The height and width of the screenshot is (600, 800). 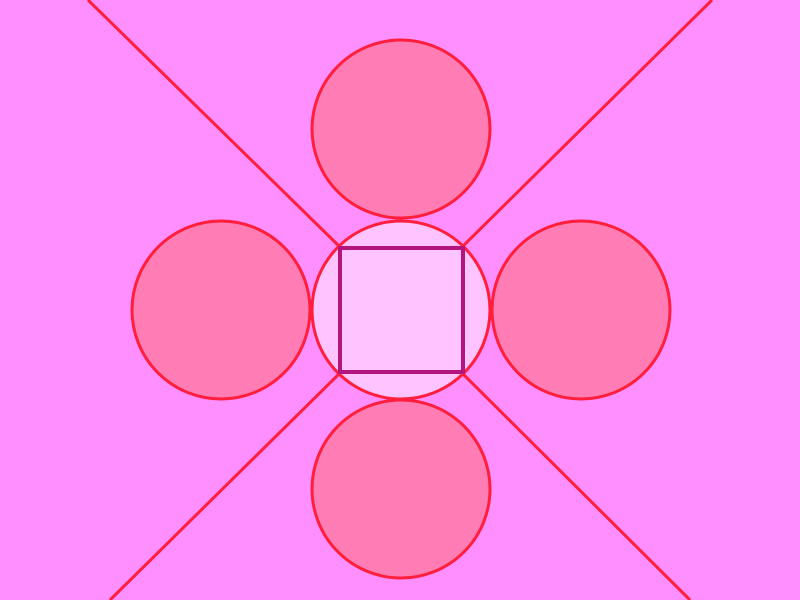 What do you see at coordinates (401, 310) in the screenshot?
I see `center-square` at bounding box center [401, 310].